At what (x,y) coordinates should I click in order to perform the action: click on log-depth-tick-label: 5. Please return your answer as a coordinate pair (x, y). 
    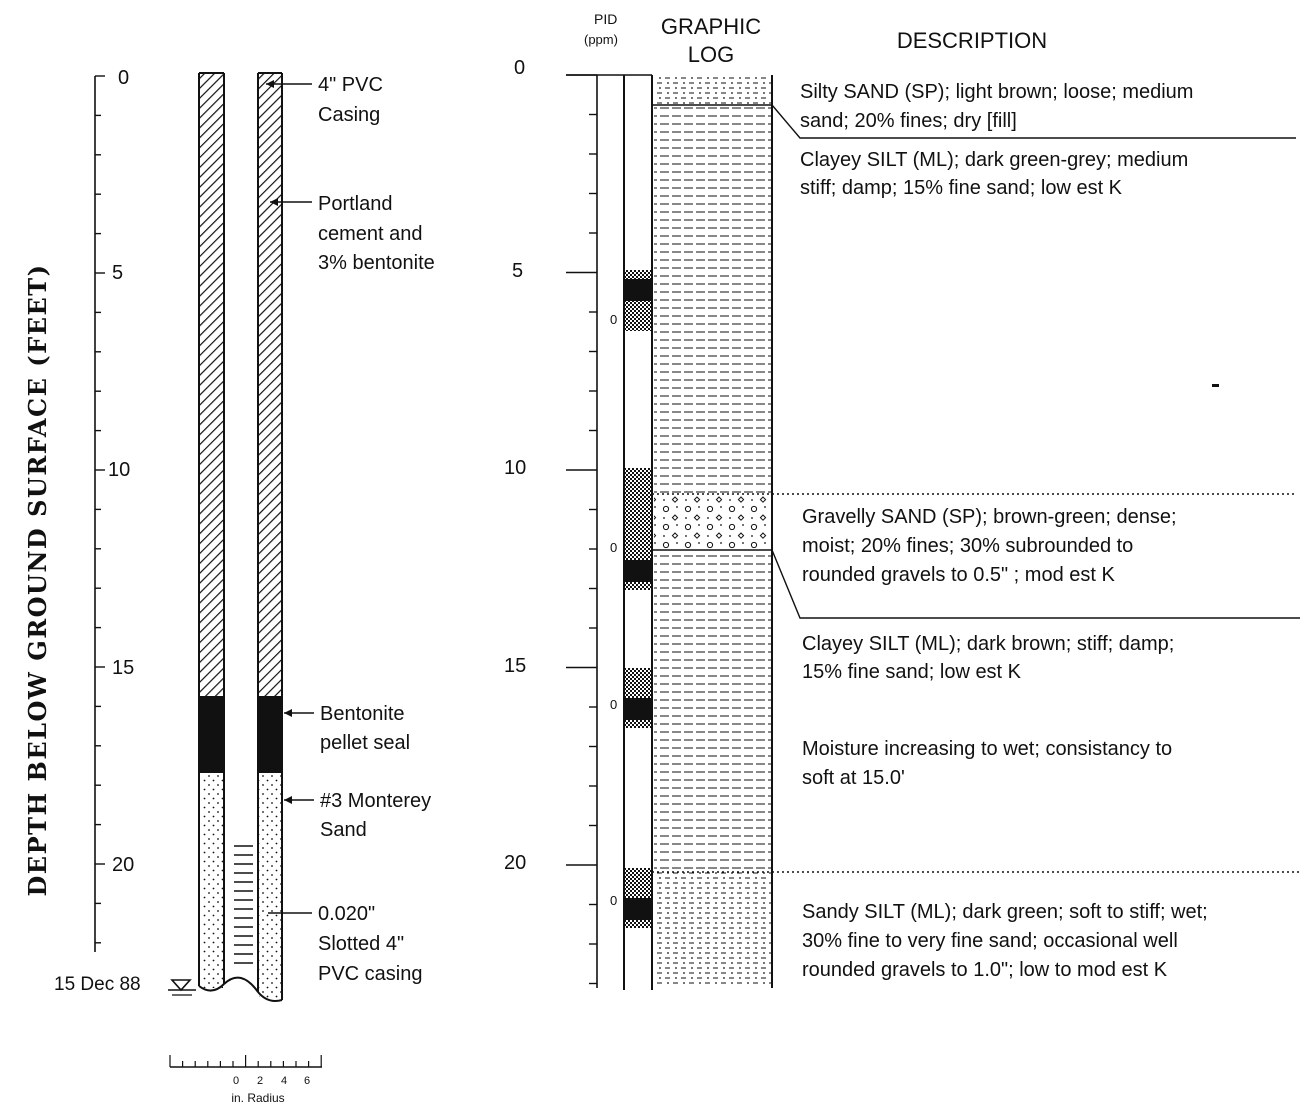
    Looking at the image, I should click on (517, 271).